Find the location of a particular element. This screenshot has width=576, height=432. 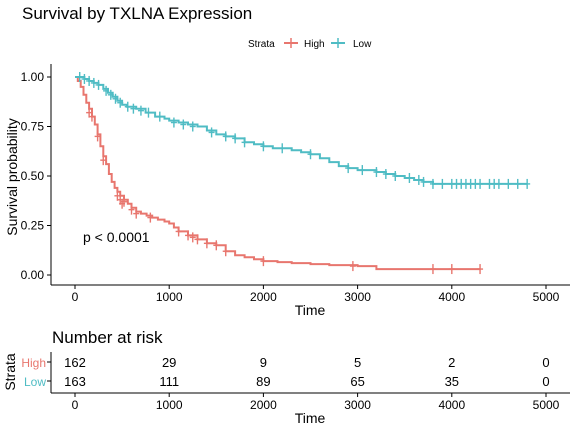

risk-value-high: 2 is located at coordinates (451, 362).